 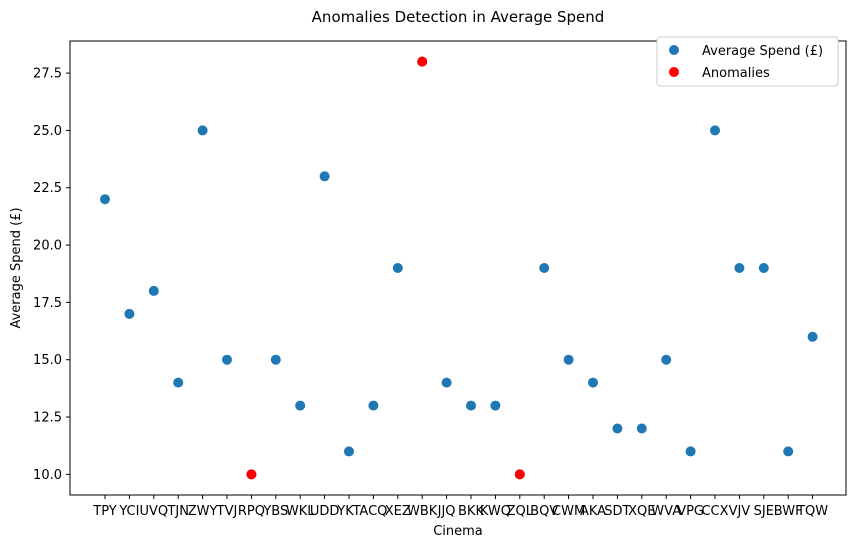 I want to click on x-tick-label: ZWY, so click(x=203, y=511).